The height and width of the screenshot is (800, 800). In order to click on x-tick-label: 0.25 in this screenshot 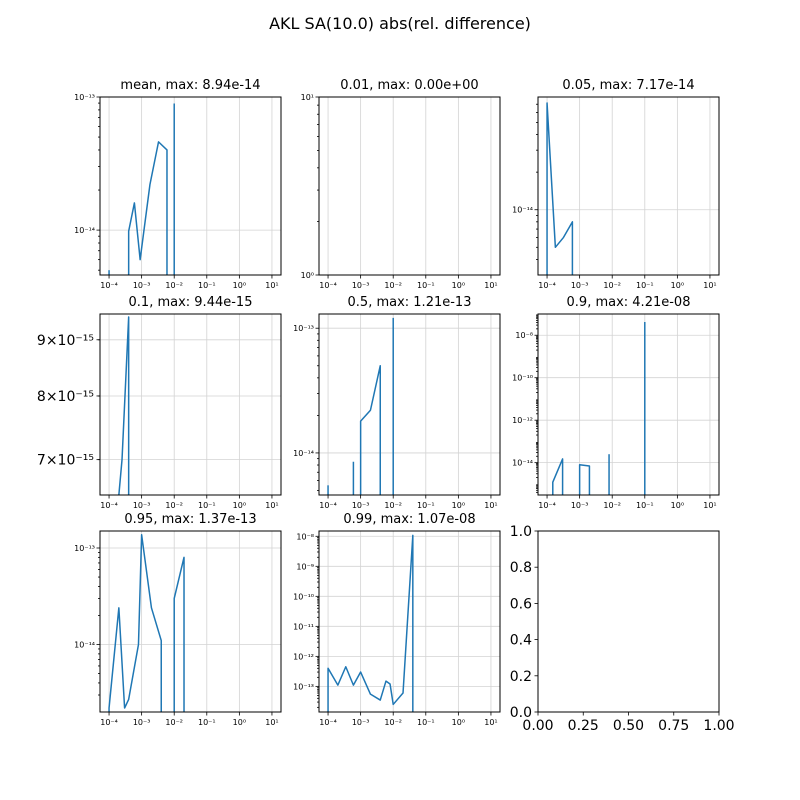, I will do `click(583, 726)`.